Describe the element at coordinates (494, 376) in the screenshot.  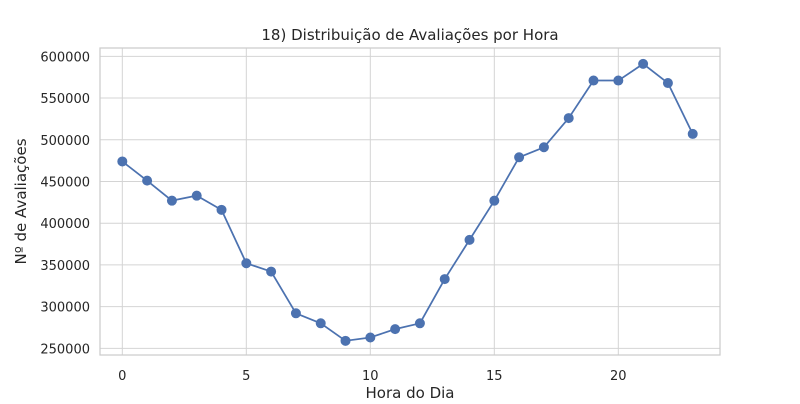
I see `x-tick-label: 15` at that location.